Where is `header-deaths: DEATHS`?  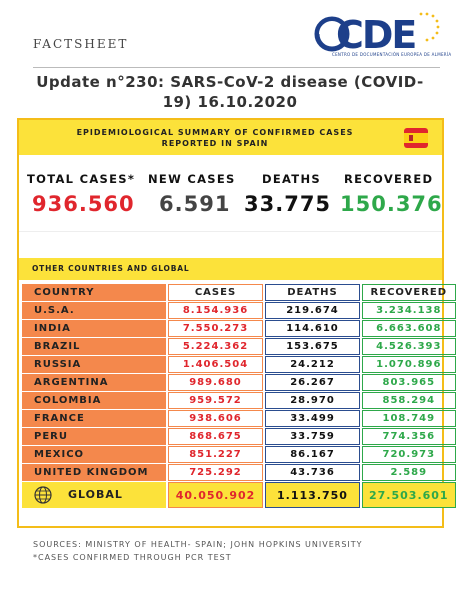
header-deaths: DEATHS is located at coordinates (312, 292).